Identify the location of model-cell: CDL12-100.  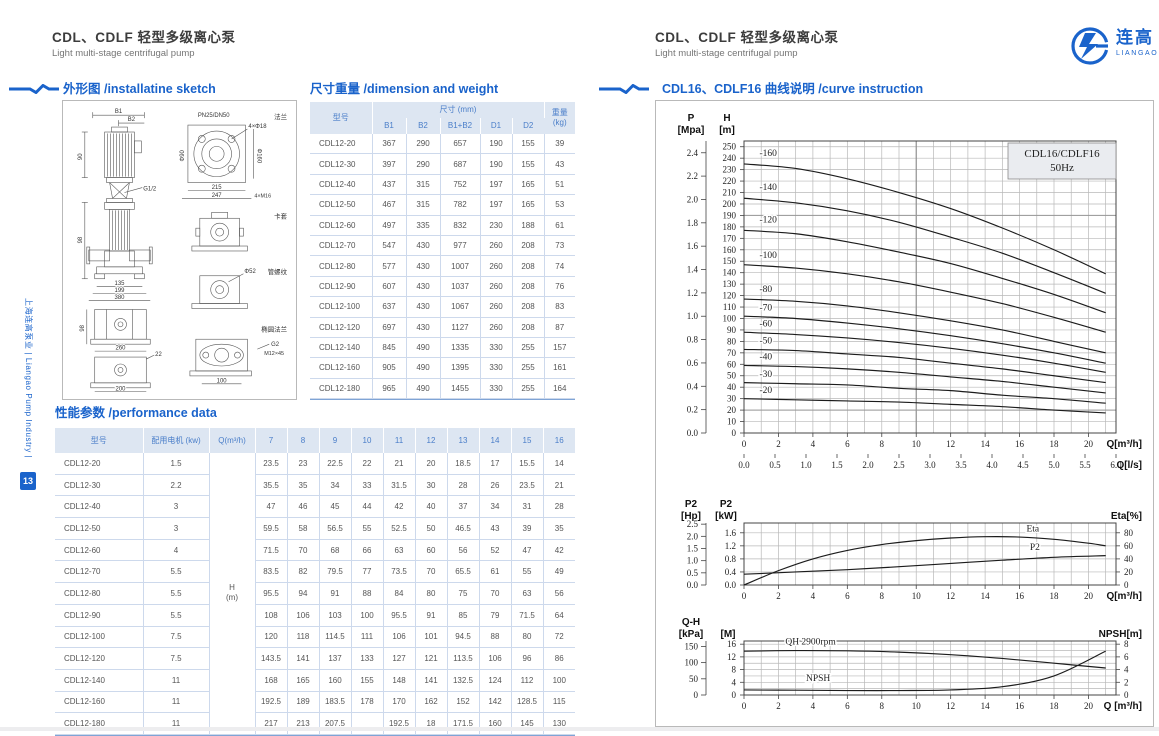
(341, 307).